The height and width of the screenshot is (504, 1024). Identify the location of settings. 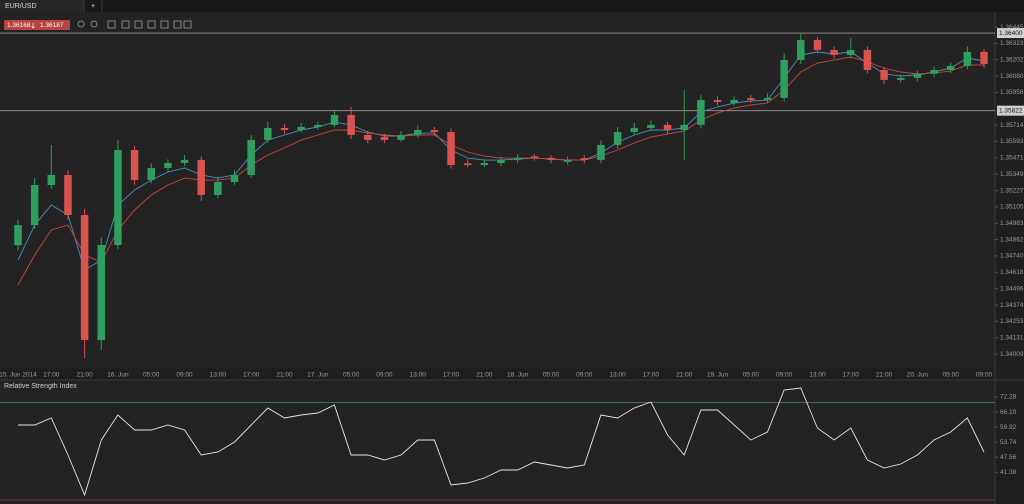
(177, 24).